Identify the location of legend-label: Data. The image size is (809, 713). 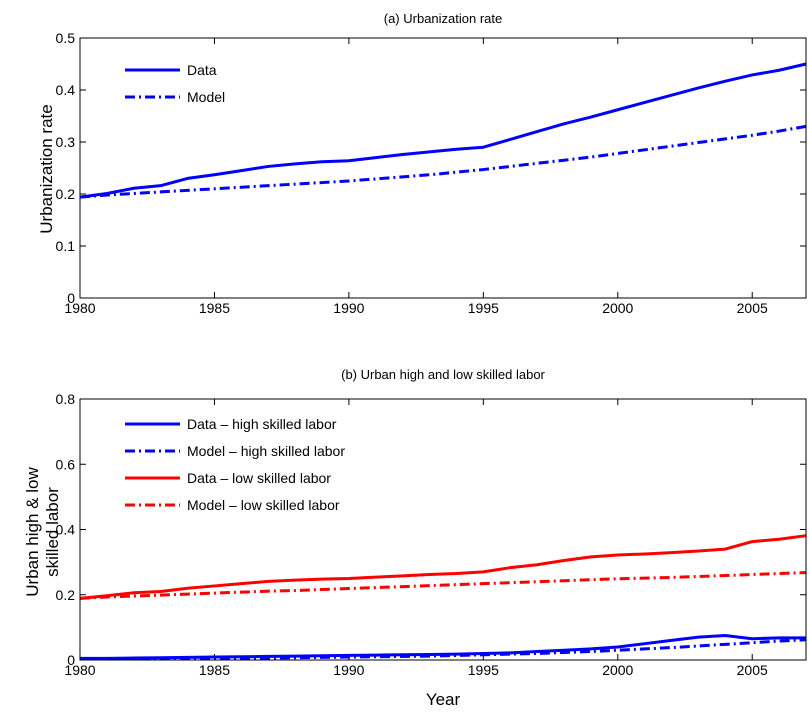
(202, 70).